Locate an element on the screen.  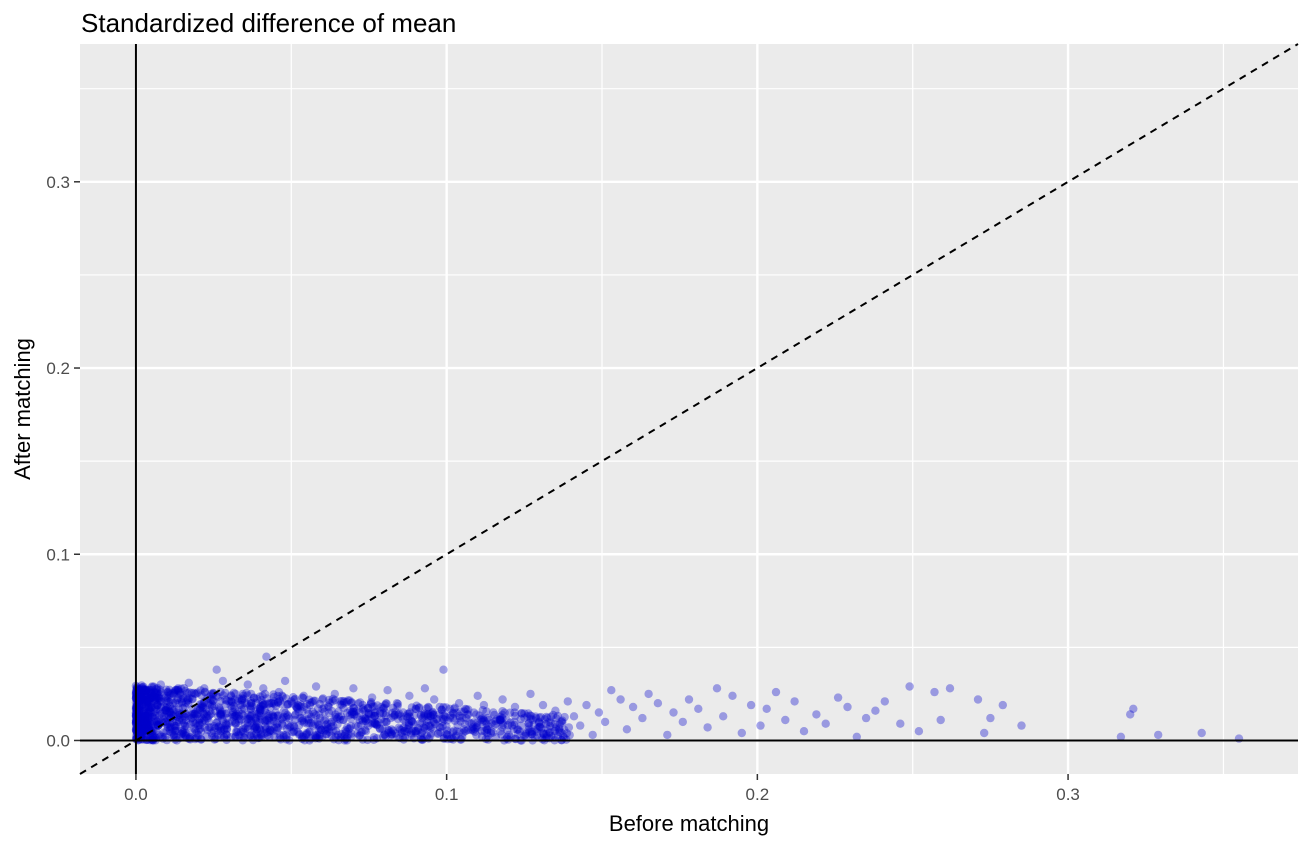
y-tick-label: 0.2 is located at coordinates (58, 368).